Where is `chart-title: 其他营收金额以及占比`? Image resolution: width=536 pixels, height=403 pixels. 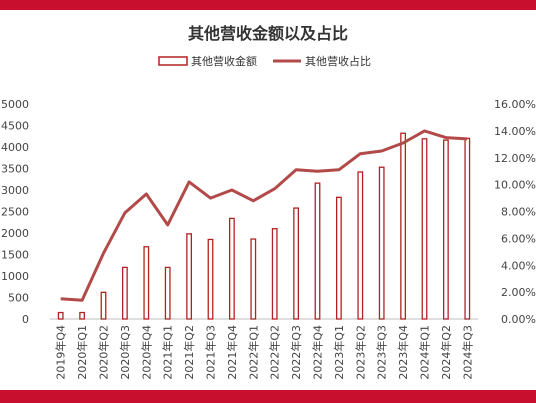
chart-title: 其他营收金额以及占比 is located at coordinates (267, 33).